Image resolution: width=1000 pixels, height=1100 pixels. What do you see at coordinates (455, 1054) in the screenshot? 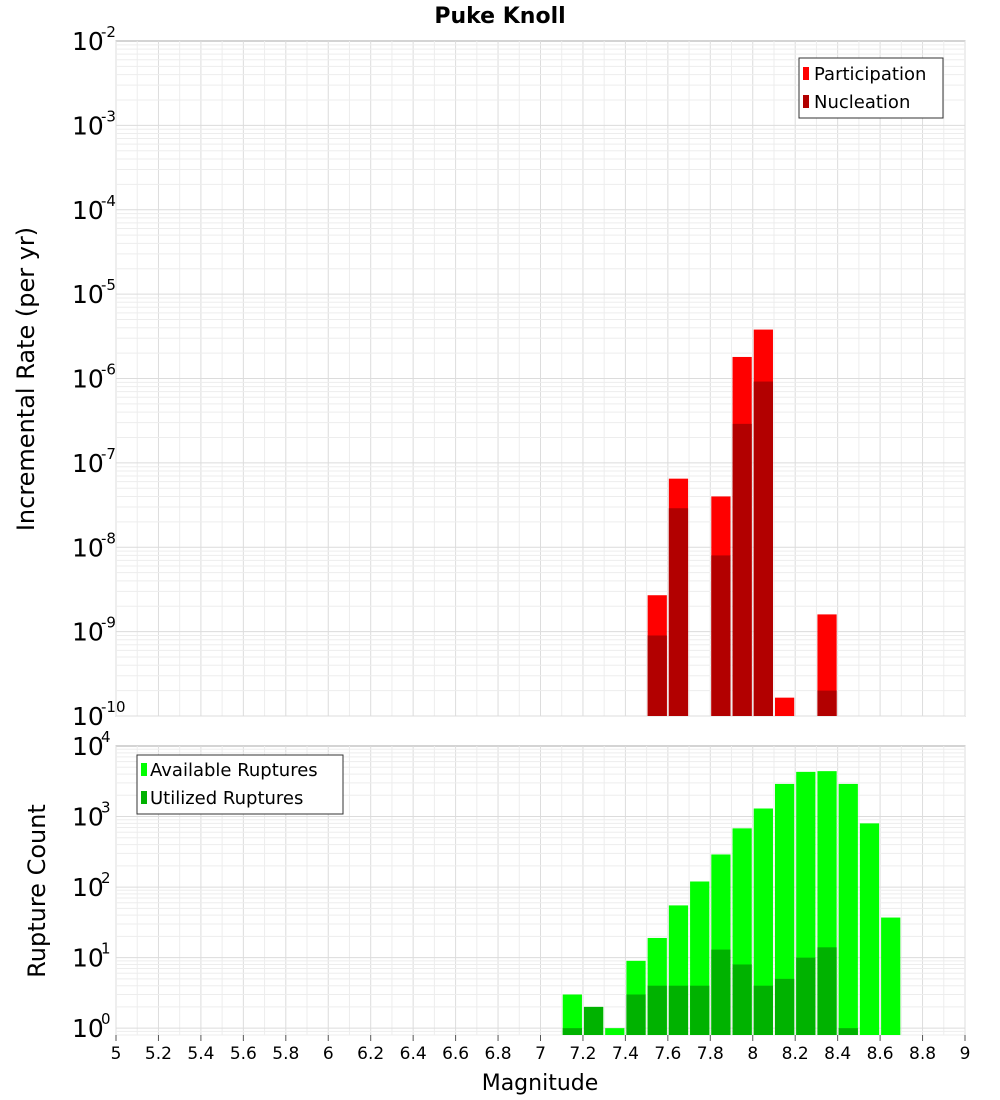
I see `x-tick-label: 6.6` at bounding box center [455, 1054].